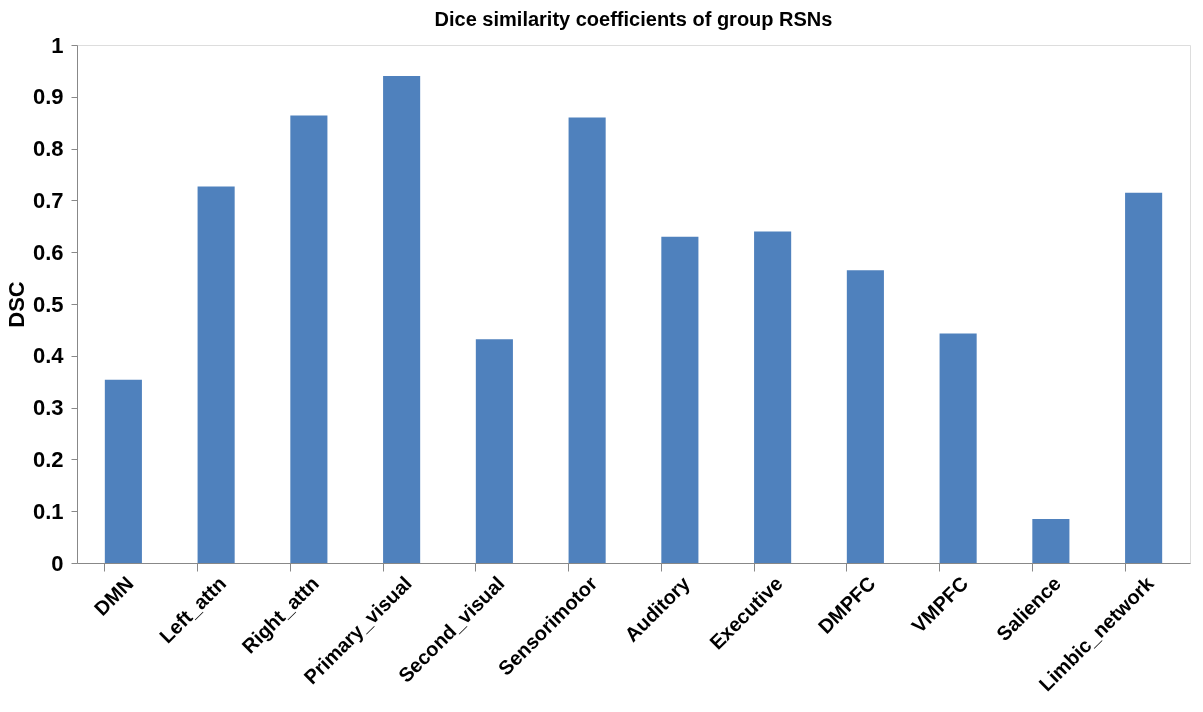 The height and width of the screenshot is (712, 1203). Describe the element at coordinates (16, 304) in the screenshot. I see `y-axis-title: DSC` at that location.